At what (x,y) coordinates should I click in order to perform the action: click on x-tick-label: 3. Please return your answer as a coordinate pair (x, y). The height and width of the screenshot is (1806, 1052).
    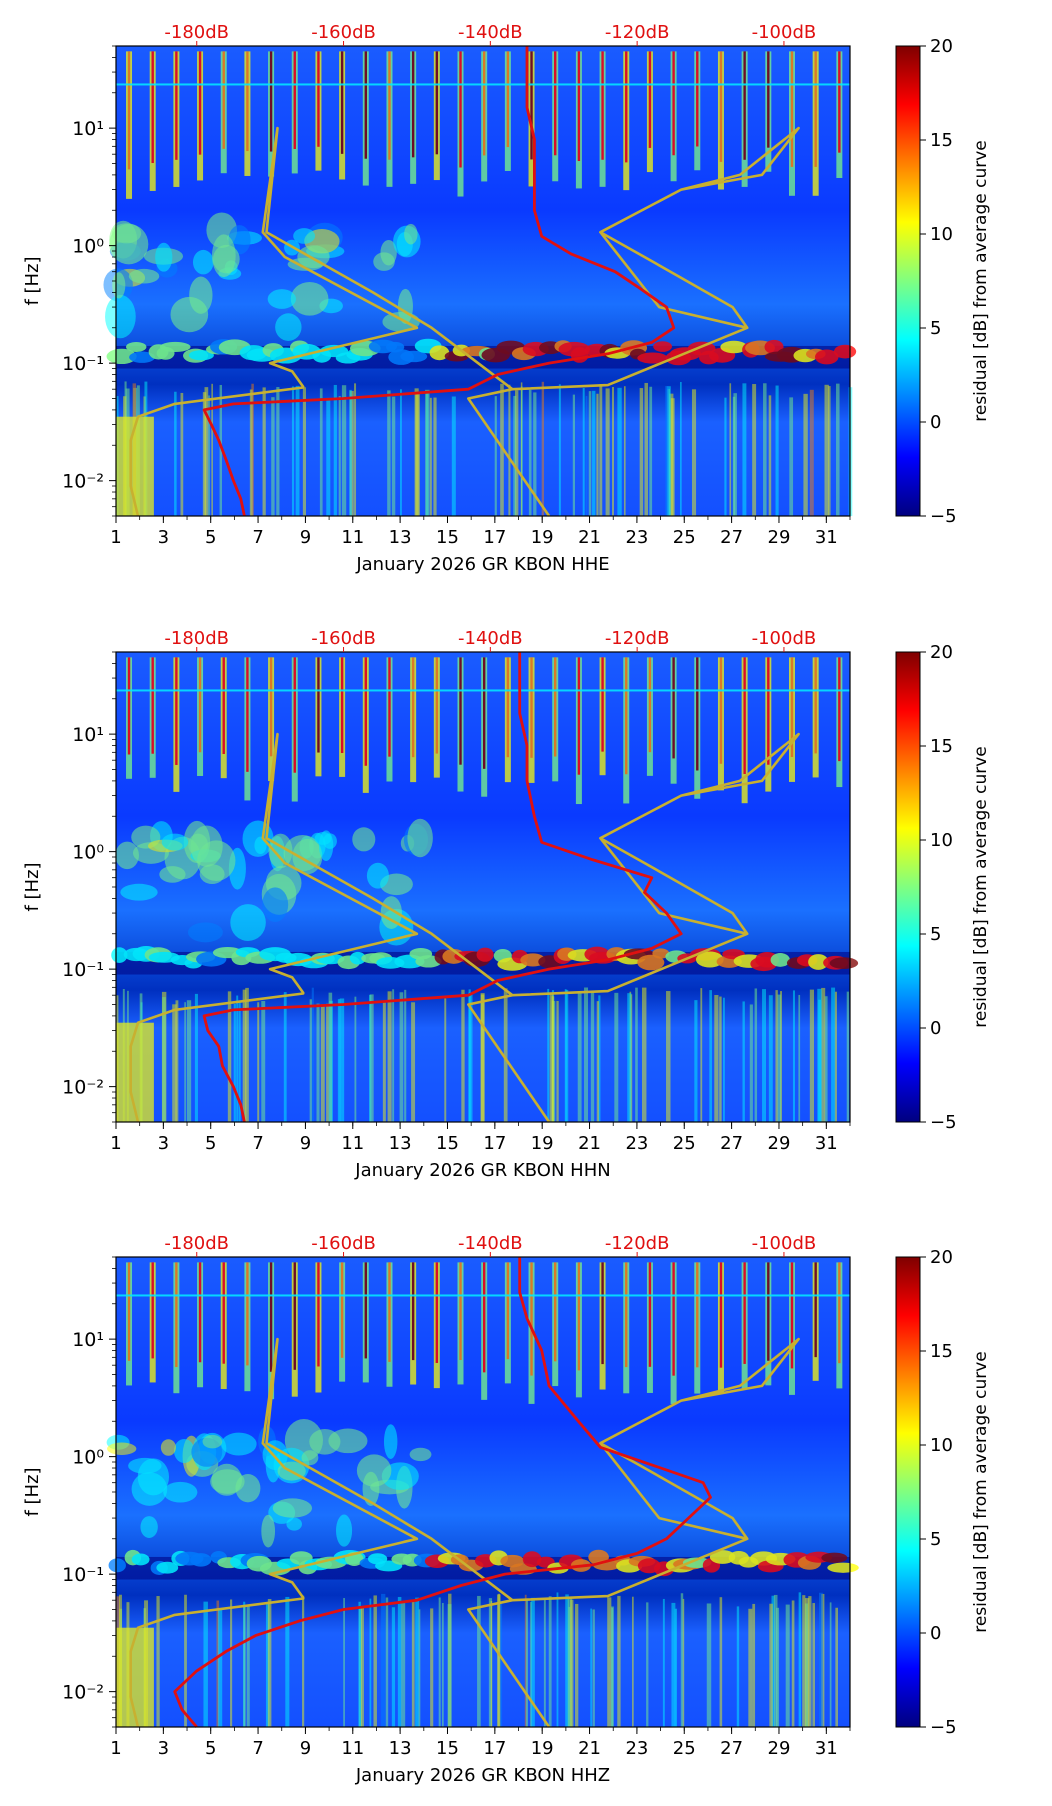
    Looking at the image, I should click on (163, 537).